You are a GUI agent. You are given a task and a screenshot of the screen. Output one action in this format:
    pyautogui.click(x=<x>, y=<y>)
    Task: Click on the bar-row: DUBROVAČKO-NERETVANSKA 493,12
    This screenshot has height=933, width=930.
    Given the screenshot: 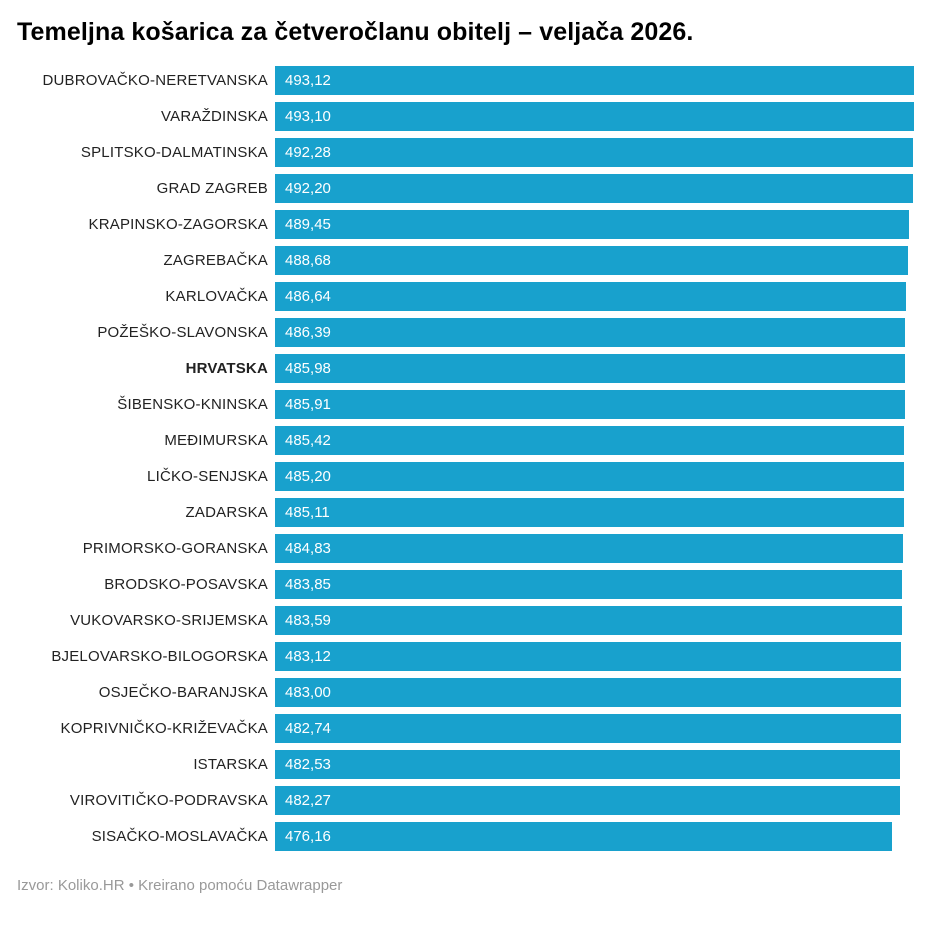 What is the action you would take?
    pyautogui.click(x=457, y=80)
    